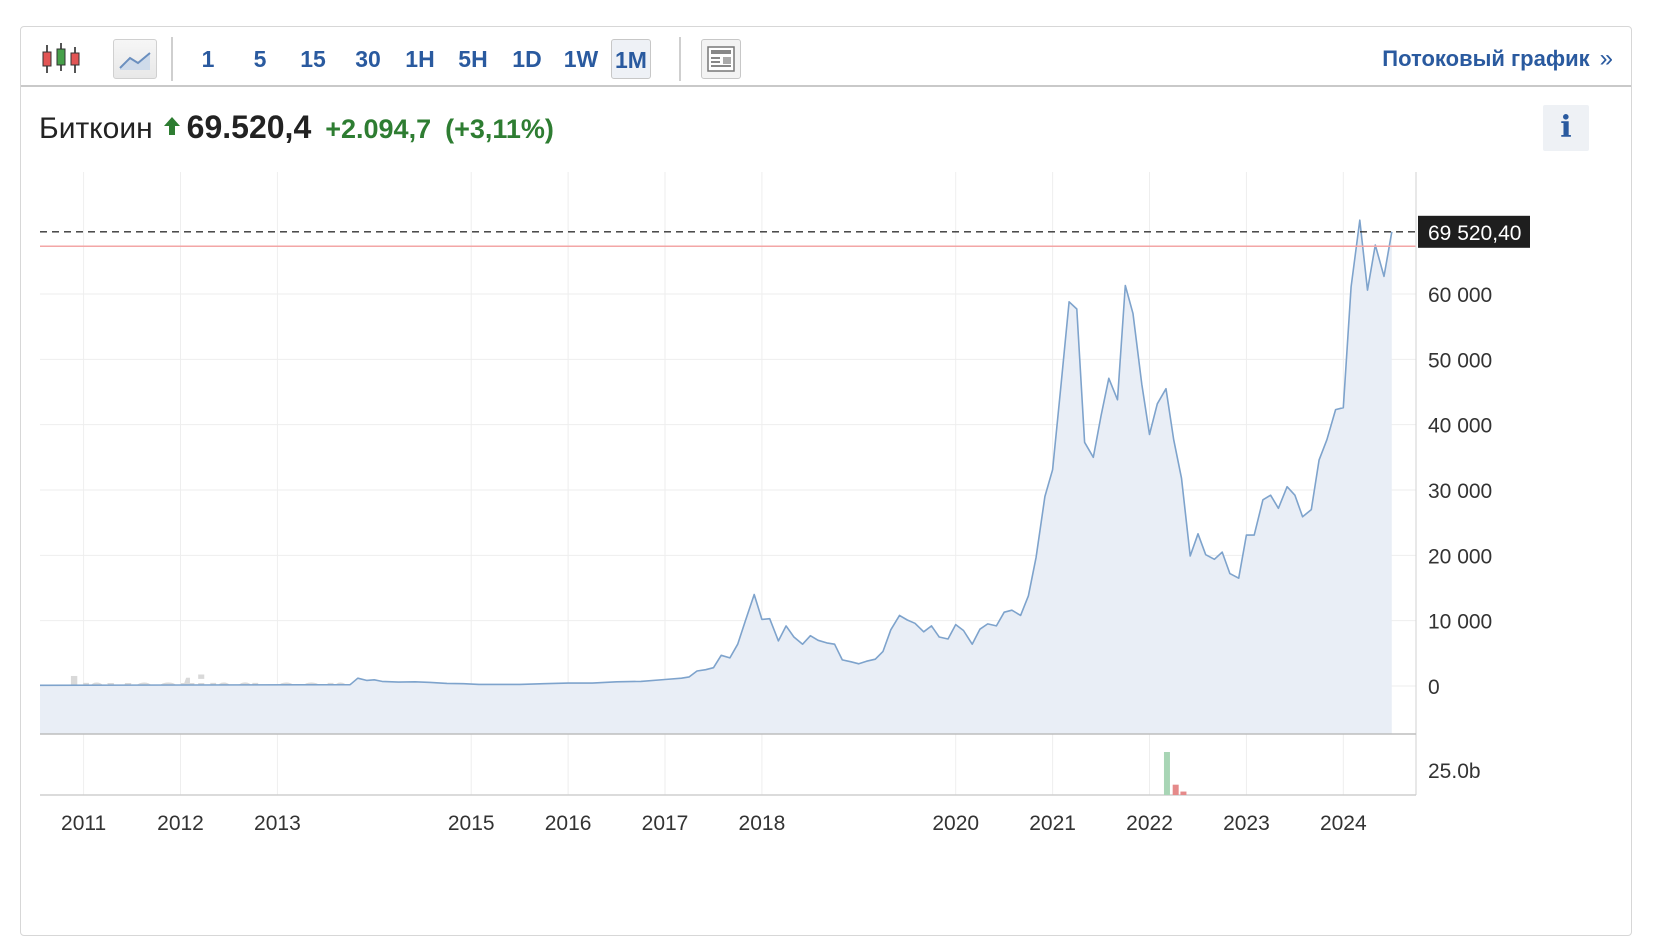  What do you see at coordinates (1460, 295) in the screenshot?
I see `y-tick-label: 60 000` at bounding box center [1460, 295].